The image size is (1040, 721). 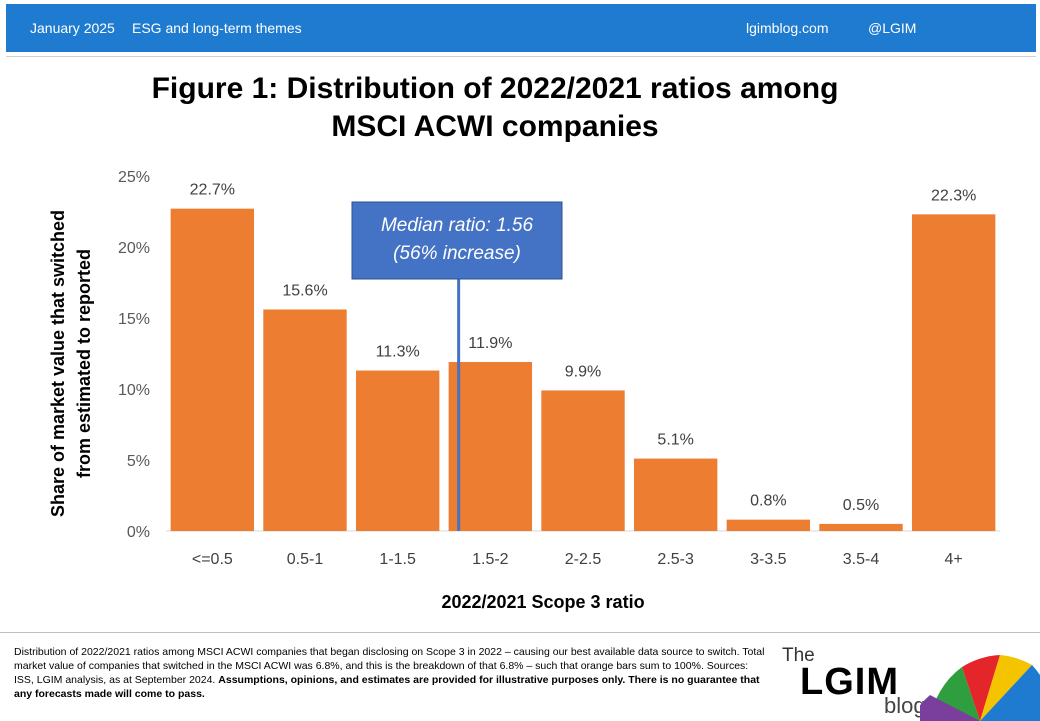 What do you see at coordinates (134, 248) in the screenshot?
I see `y-tick-label: 20%` at bounding box center [134, 248].